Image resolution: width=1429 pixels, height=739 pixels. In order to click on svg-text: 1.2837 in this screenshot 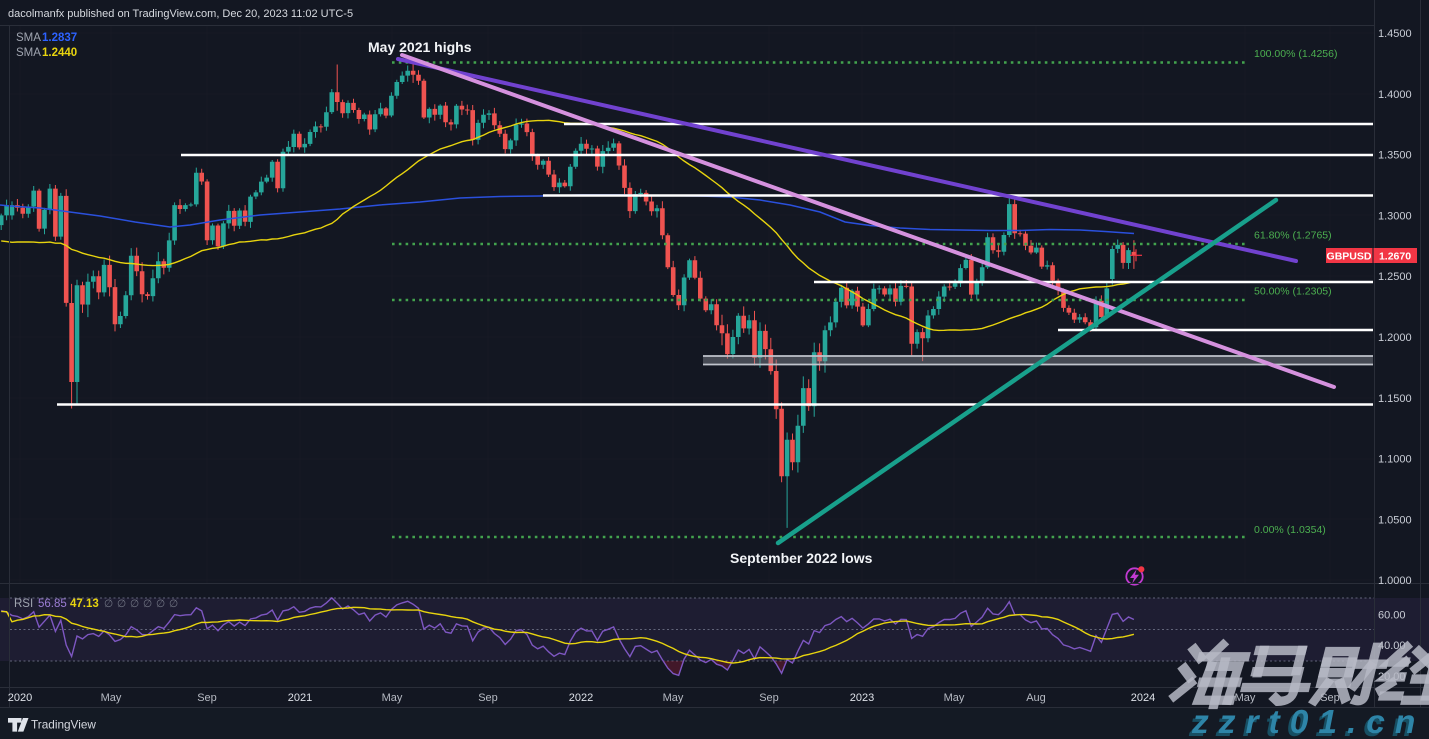, I will do `click(59, 38)`.